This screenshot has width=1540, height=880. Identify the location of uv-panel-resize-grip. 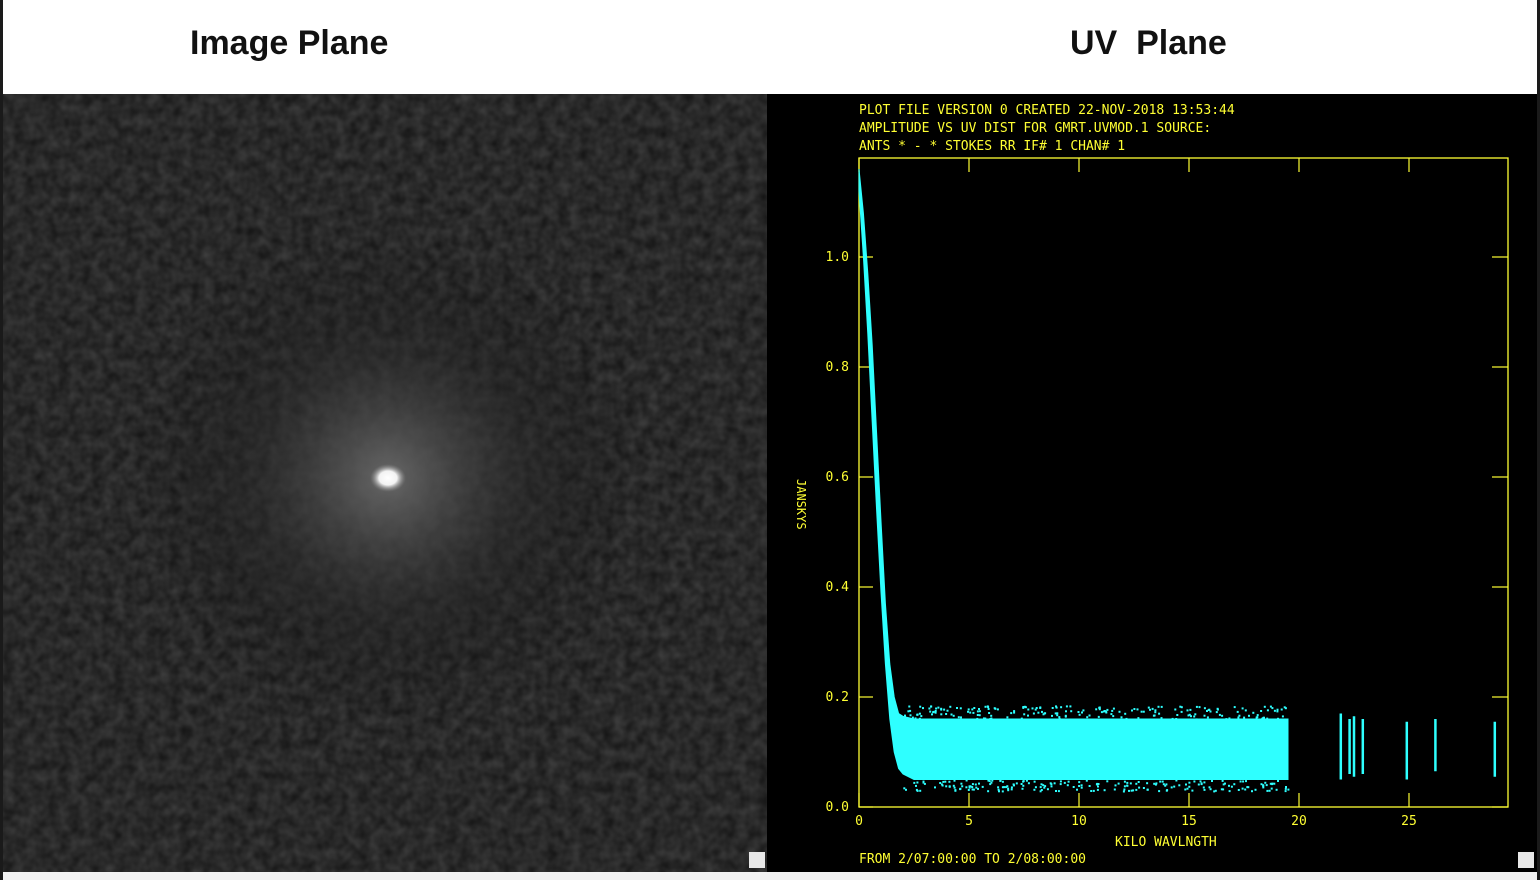
(1526, 860).